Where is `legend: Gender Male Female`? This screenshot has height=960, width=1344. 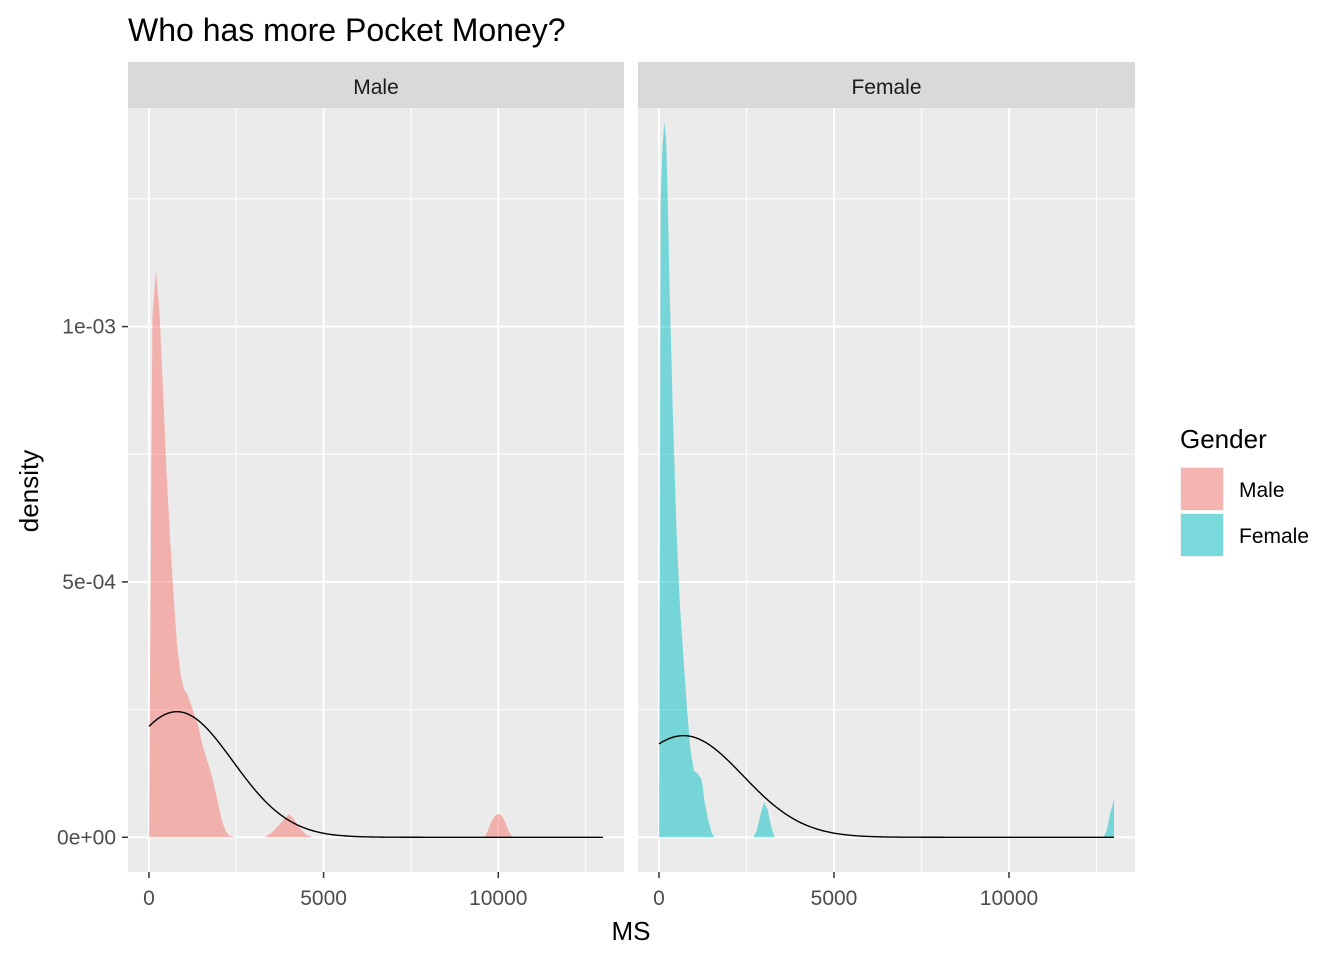
legend: Gender Male Female is located at coordinates (1244, 490).